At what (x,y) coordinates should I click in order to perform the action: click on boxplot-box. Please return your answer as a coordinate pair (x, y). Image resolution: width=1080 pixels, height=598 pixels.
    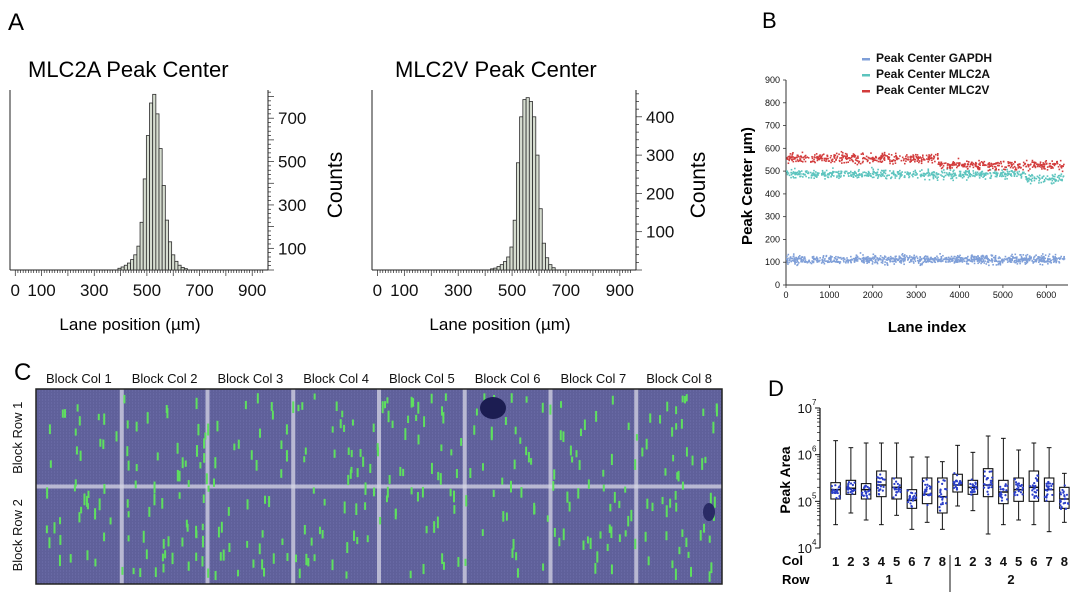
    Looking at the image, I should click on (851, 487).